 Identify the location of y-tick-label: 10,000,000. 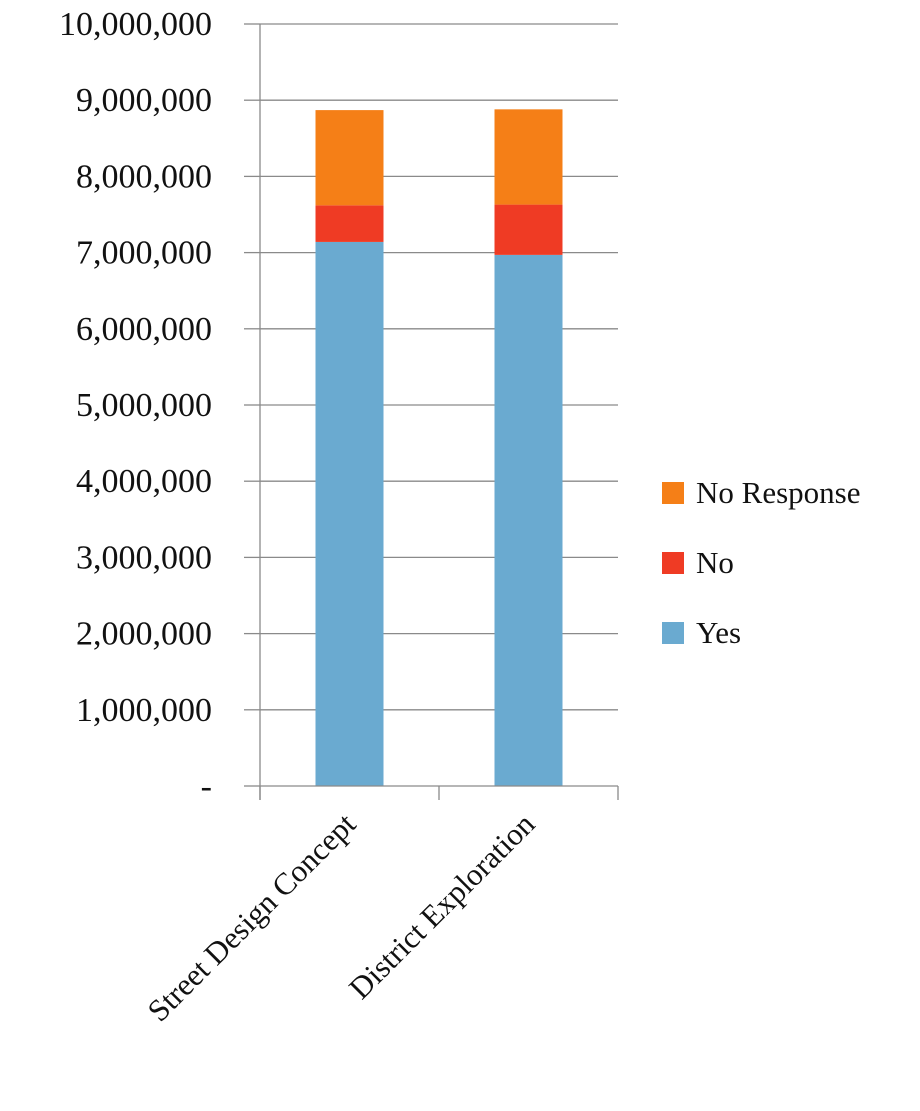
(135, 24).